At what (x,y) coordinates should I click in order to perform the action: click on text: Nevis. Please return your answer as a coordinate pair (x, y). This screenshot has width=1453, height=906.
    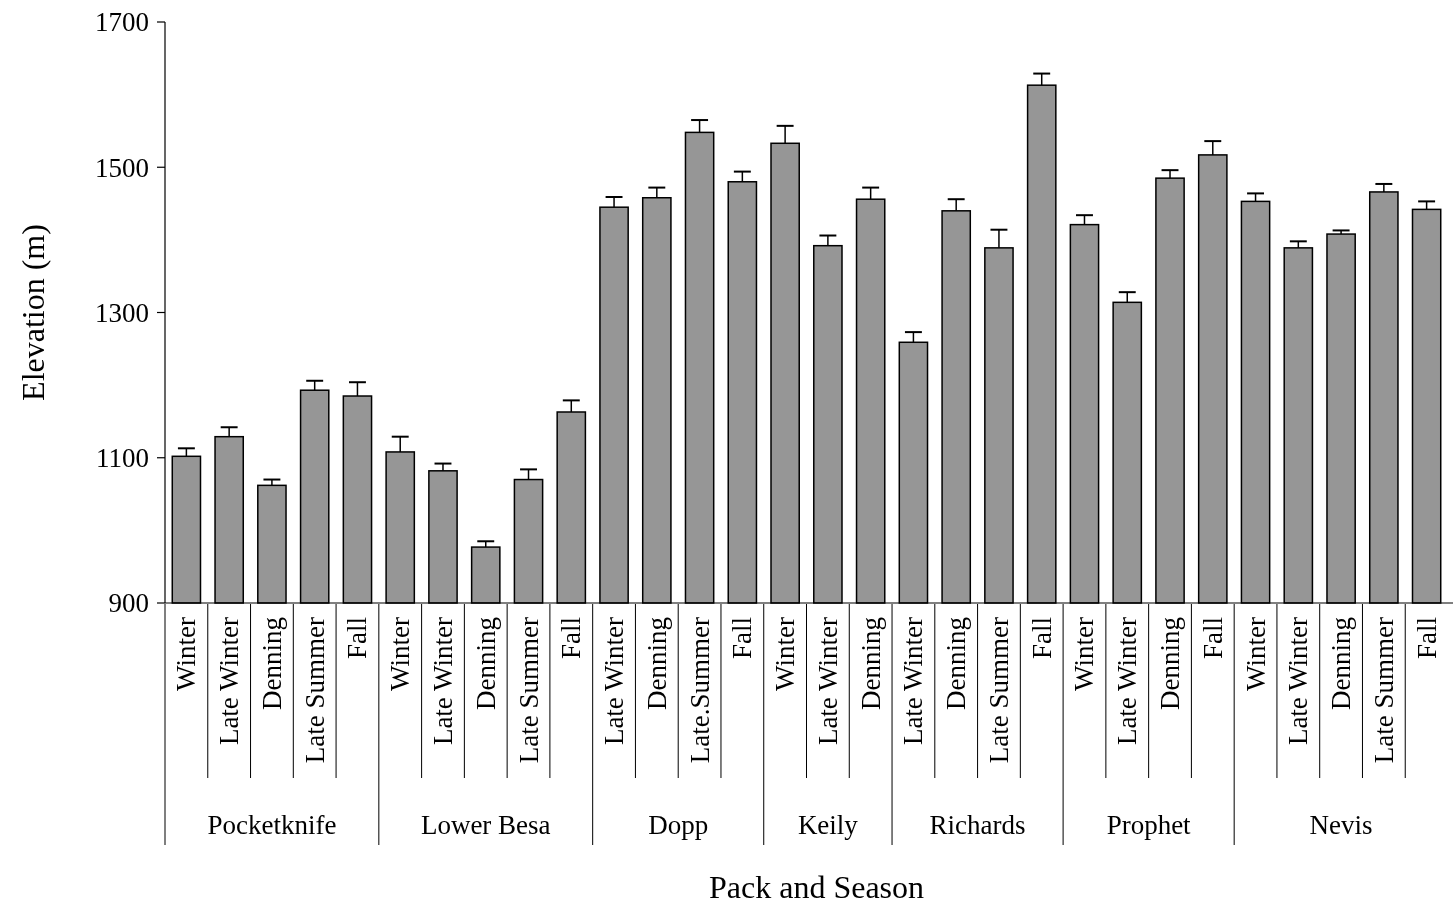
    Looking at the image, I should click on (1341, 825).